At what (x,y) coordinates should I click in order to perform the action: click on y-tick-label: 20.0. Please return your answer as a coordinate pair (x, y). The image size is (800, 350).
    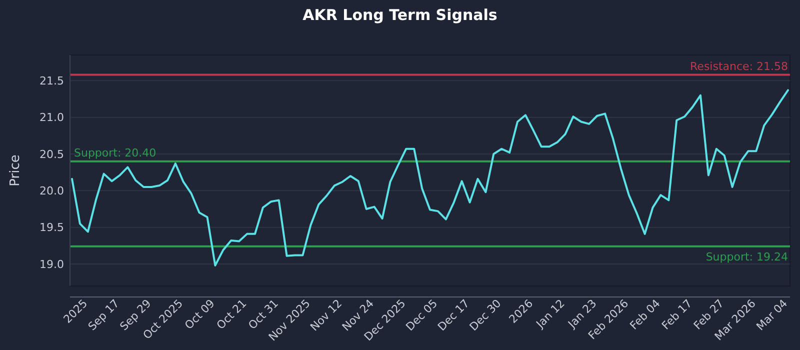
    Looking at the image, I should click on (52, 191).